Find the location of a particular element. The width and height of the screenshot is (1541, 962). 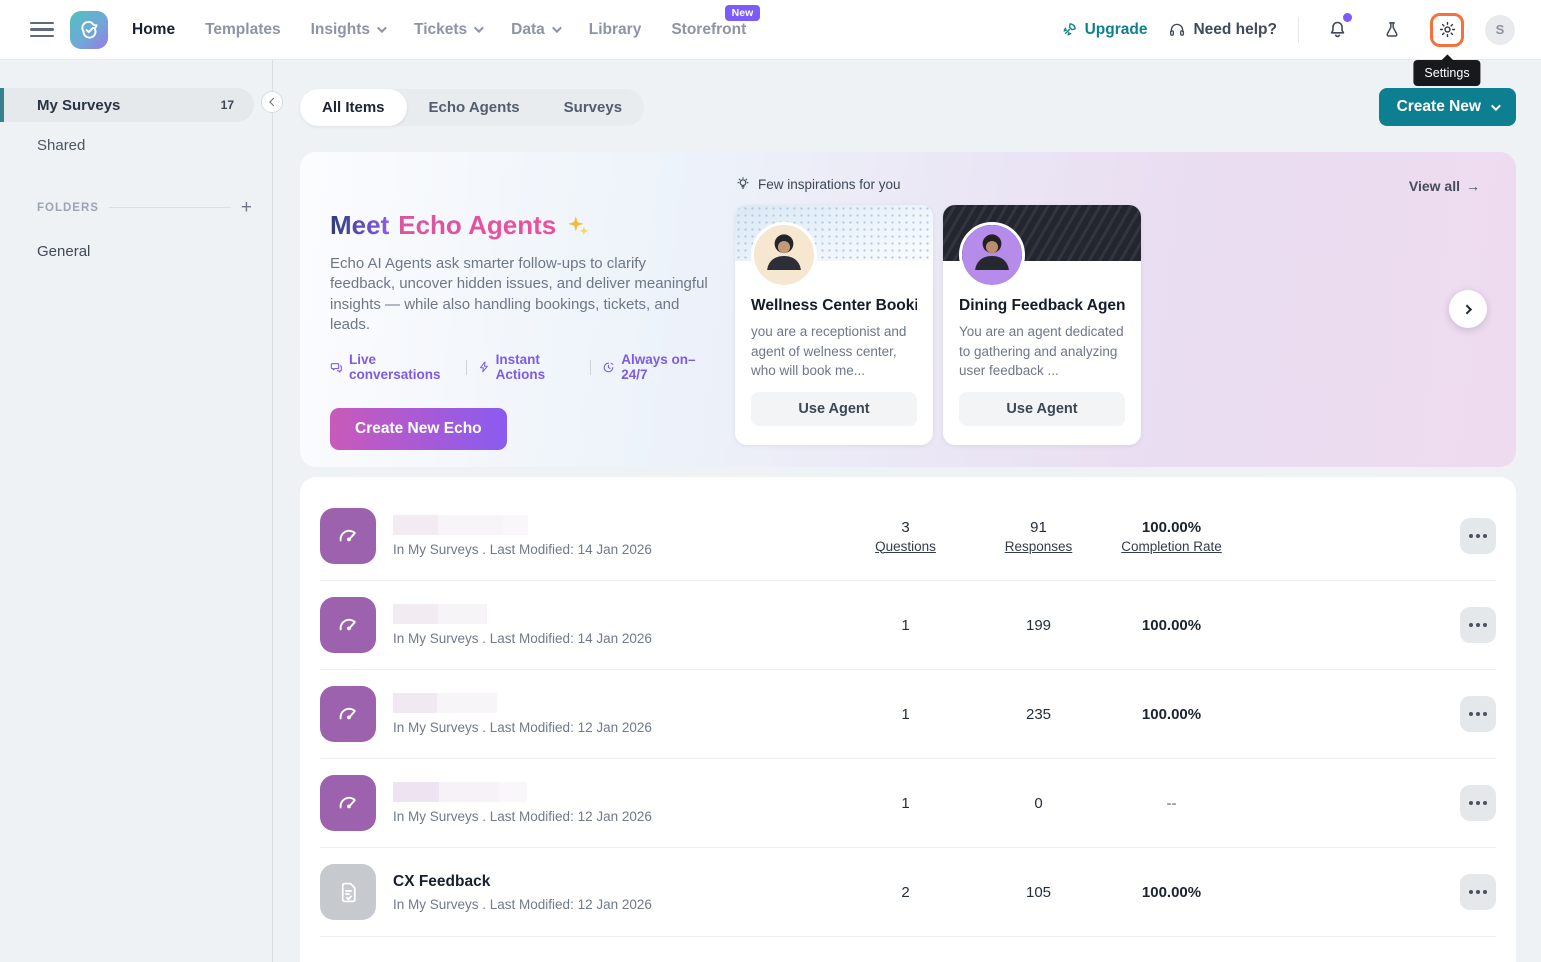

folders-section-label: FOLDERS is located at coordinates (68, 207).